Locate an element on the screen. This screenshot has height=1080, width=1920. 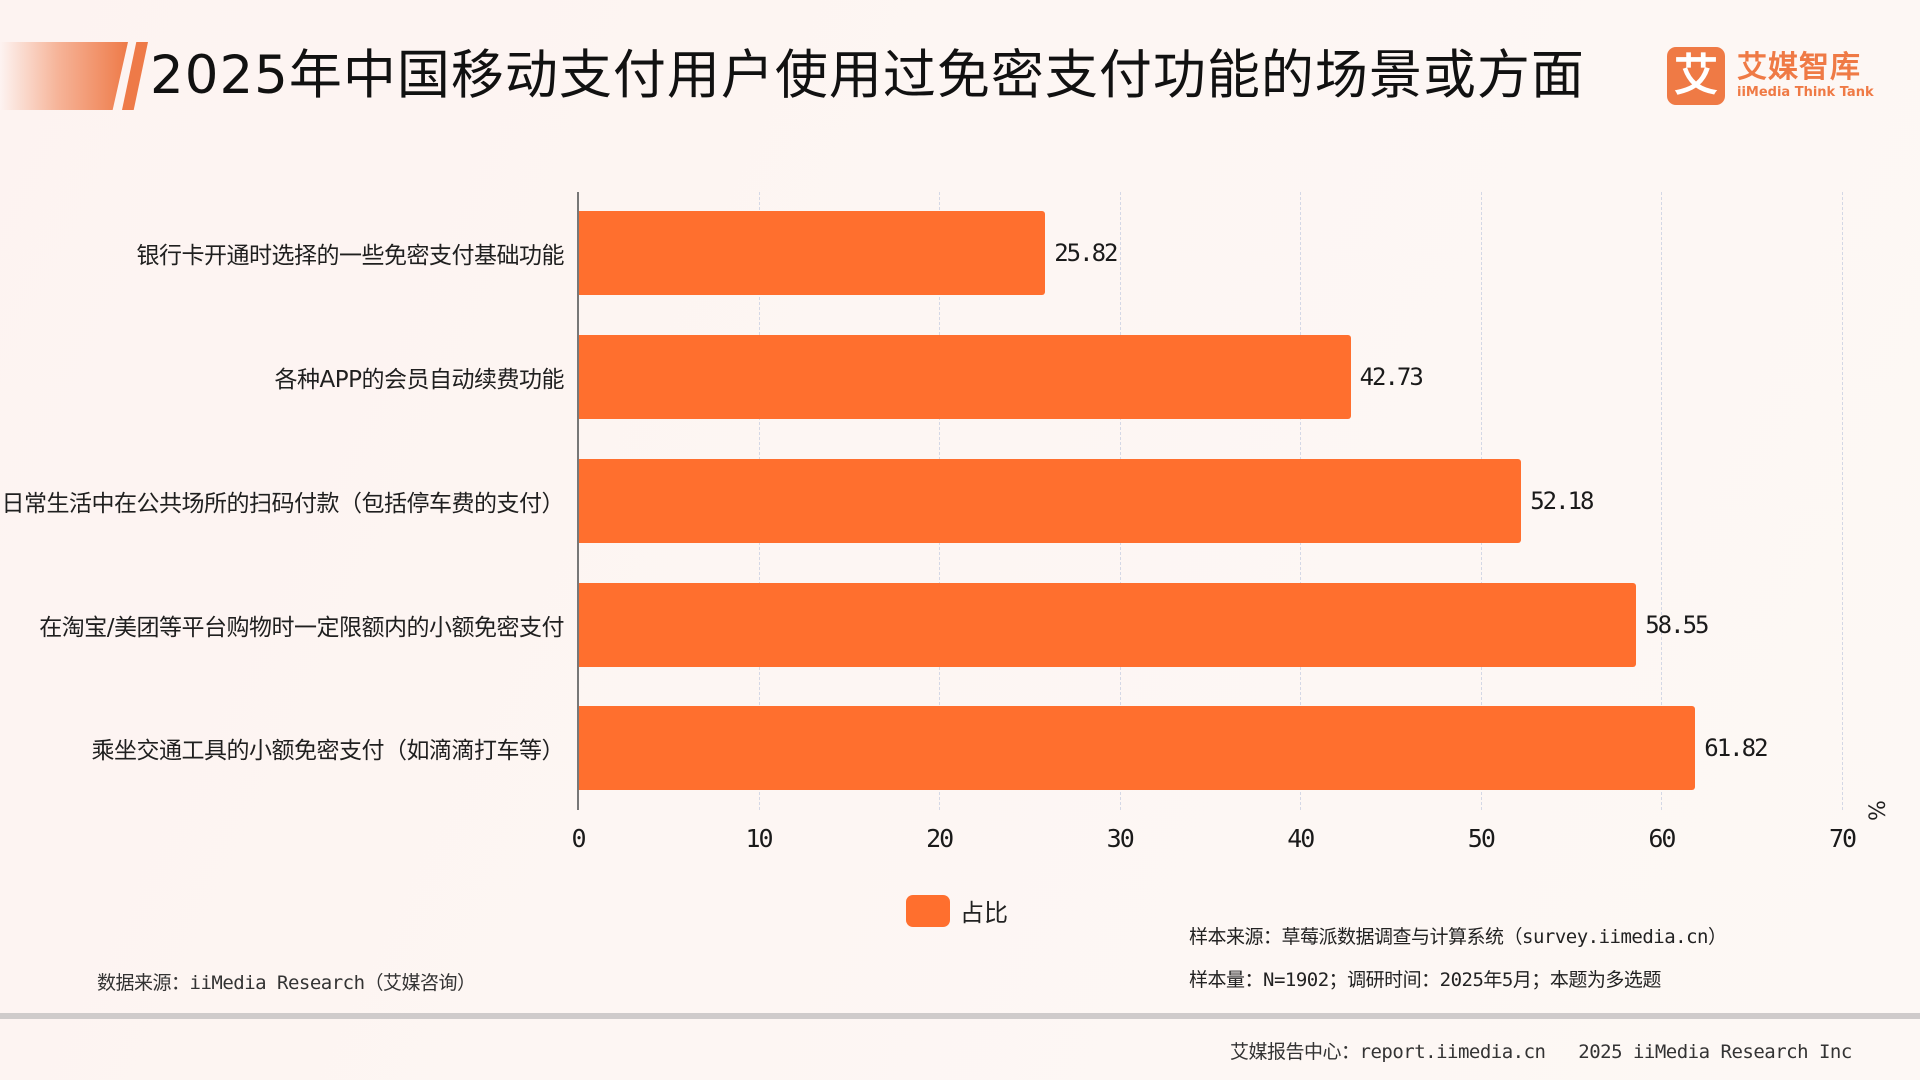
x-tick-label: 70 is located at coordinates (1842, 838).